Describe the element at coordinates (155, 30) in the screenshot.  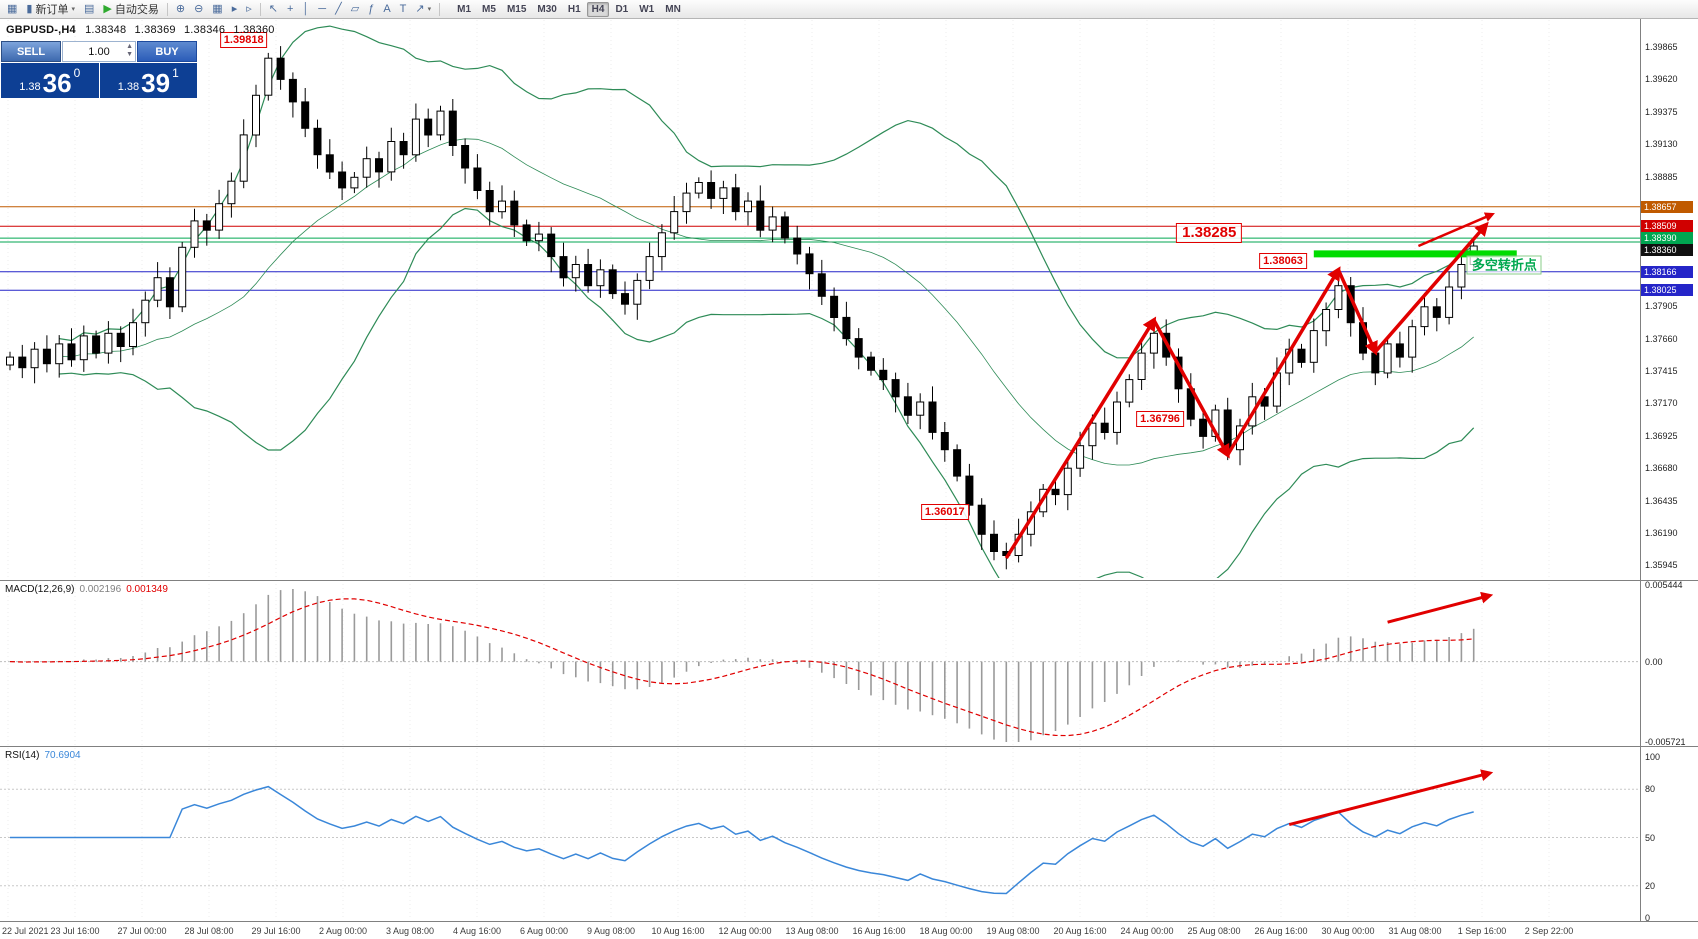
I see `quote-high: 1.38369` at that location.